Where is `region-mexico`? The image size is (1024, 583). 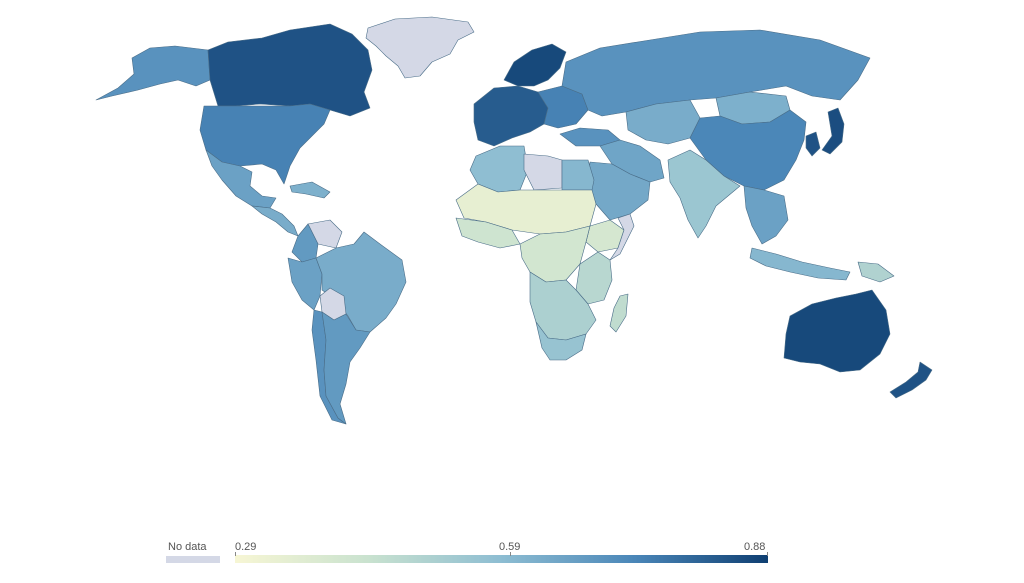 region-mexico is located at coordinates (241, 179).